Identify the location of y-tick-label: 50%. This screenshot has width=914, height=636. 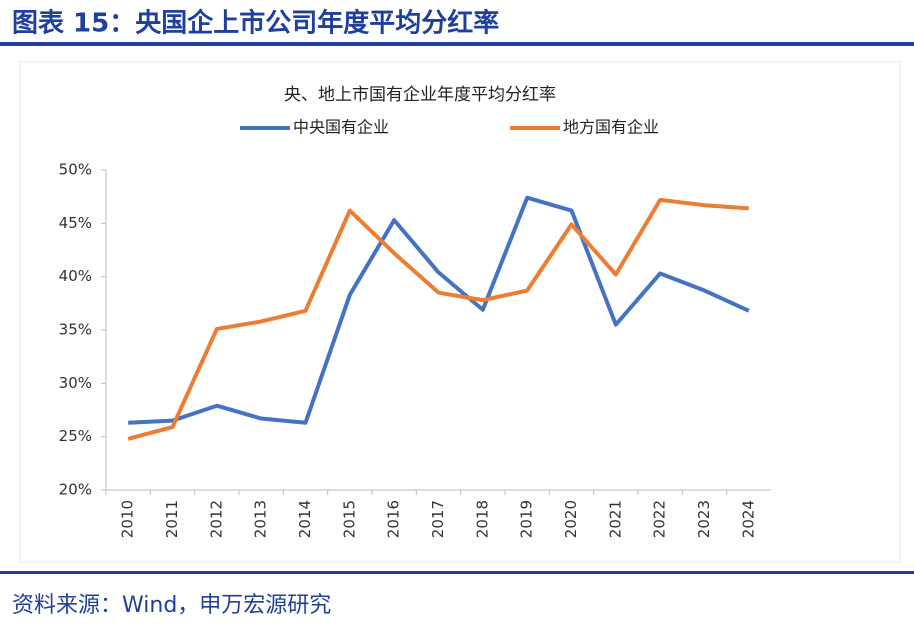
(75, 170).